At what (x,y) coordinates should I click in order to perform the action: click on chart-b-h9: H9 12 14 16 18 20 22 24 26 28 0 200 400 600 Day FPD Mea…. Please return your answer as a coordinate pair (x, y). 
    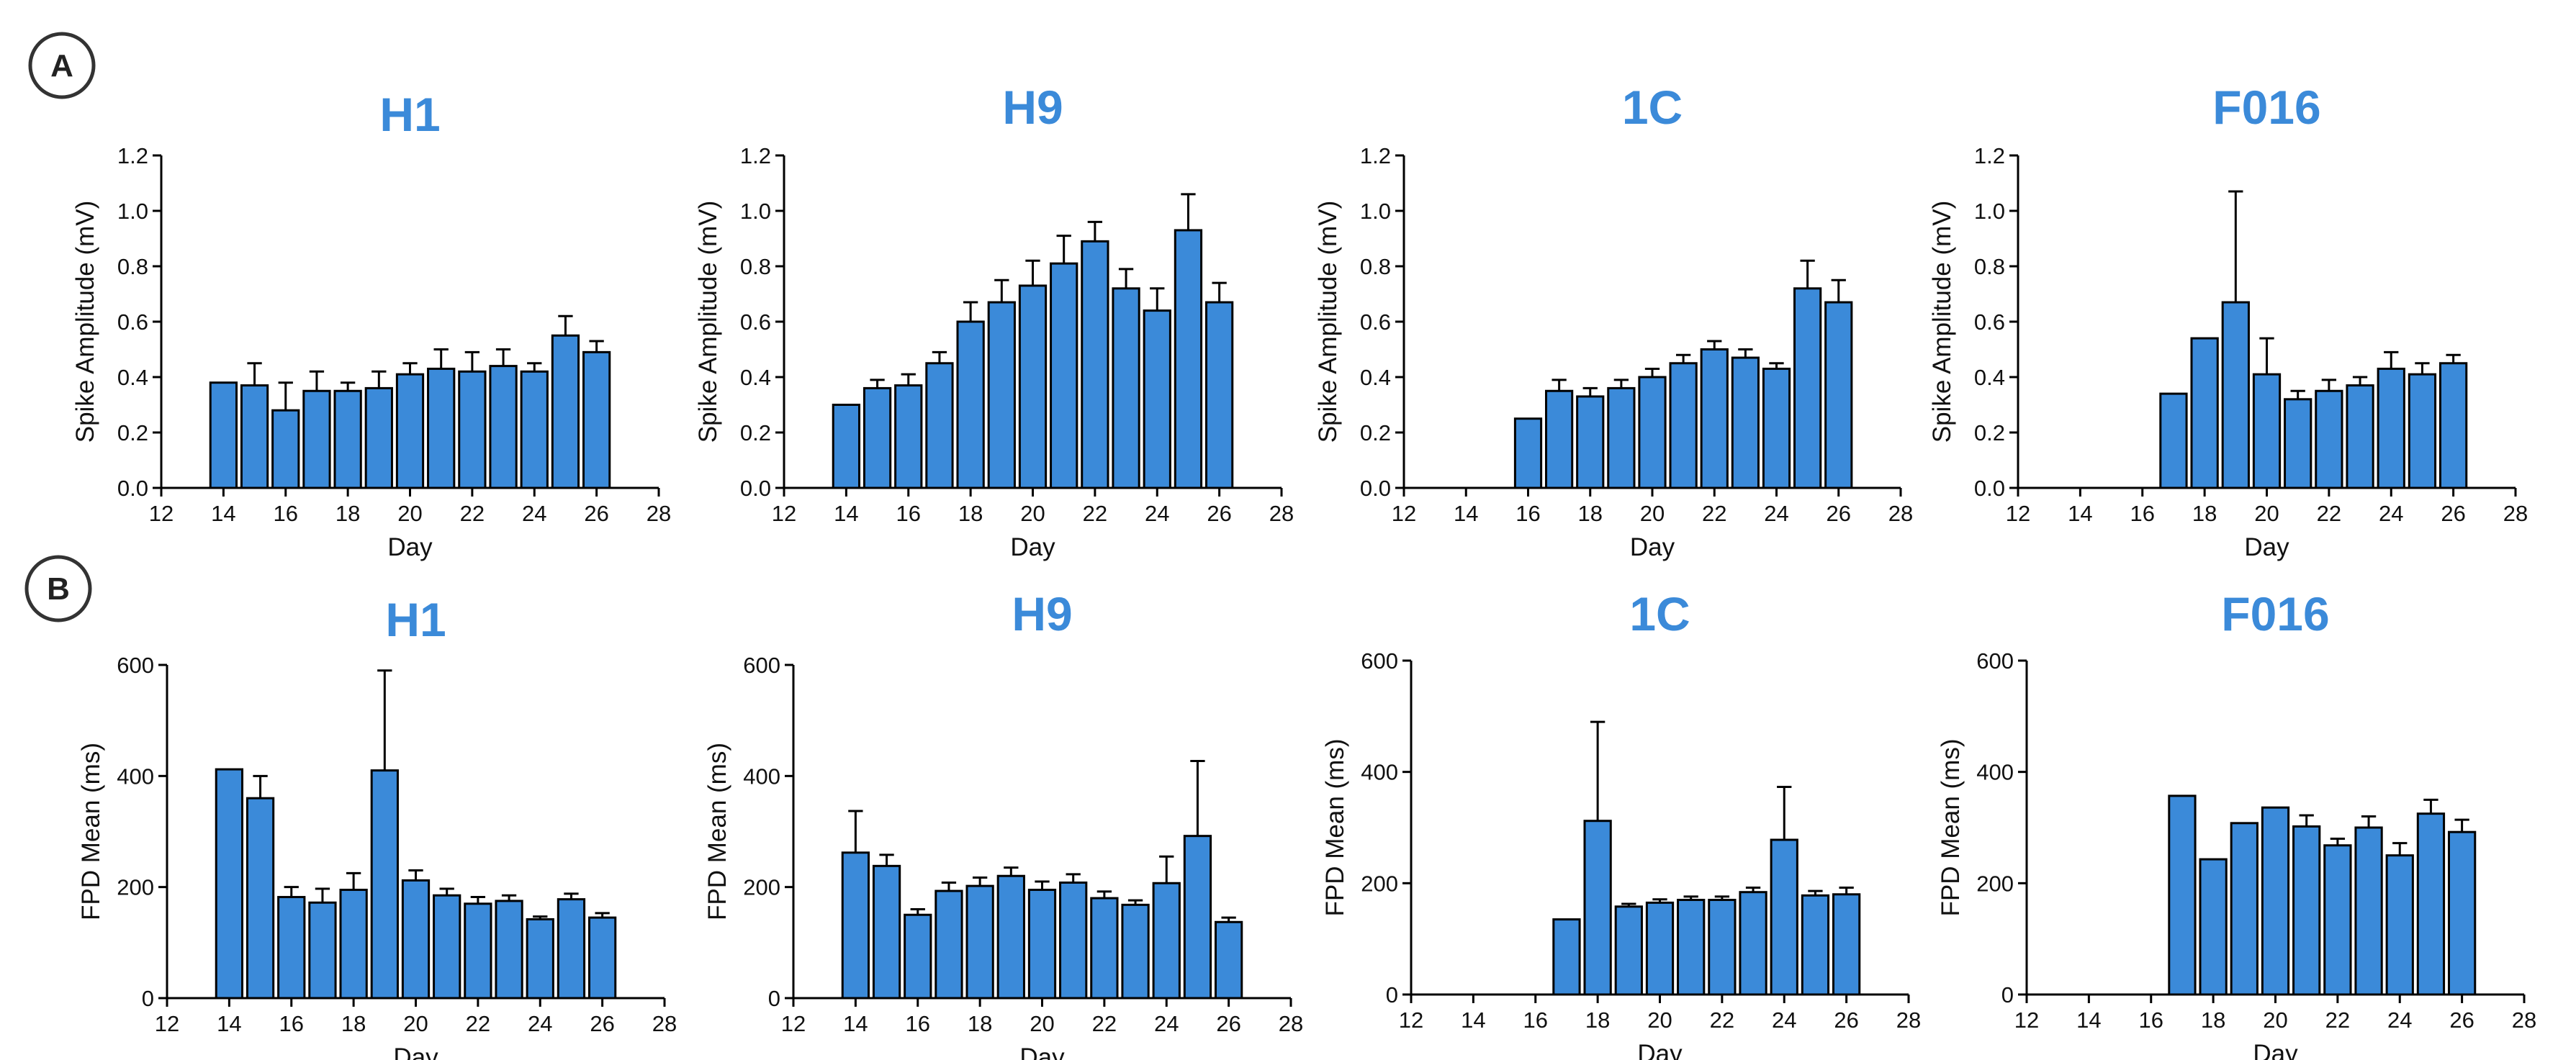
    Looking at the image, I should click on (1003, 823).